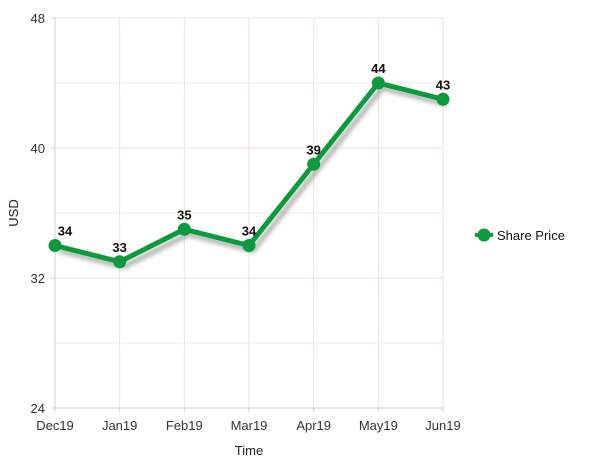 The width and height of the screenshot is (600, 463). Describe the element at coordinates (55, 425) in the screenshot. I see `x-tick-label: Dec19` at that location.